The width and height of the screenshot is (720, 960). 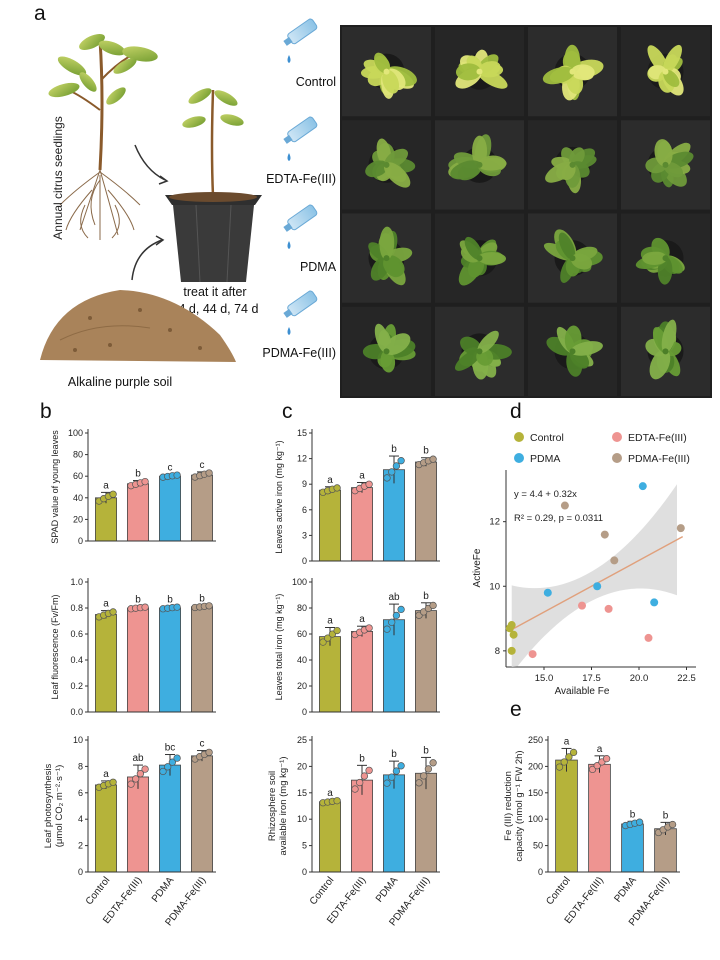 I want to click on panel-a-letter: a, so click(x=40, y=13).